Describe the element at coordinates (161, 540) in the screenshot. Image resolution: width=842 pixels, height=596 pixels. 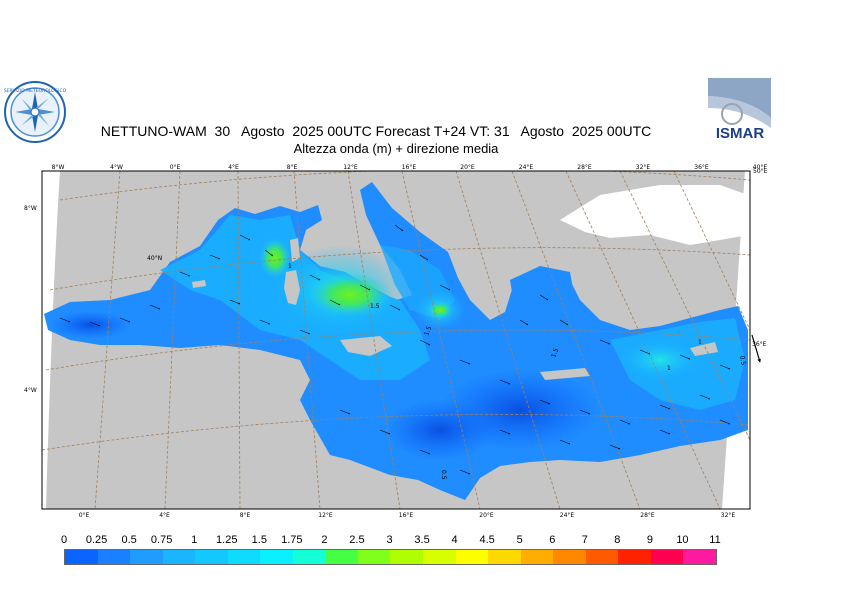
I see `colorbar-label: 0.75` at that location.